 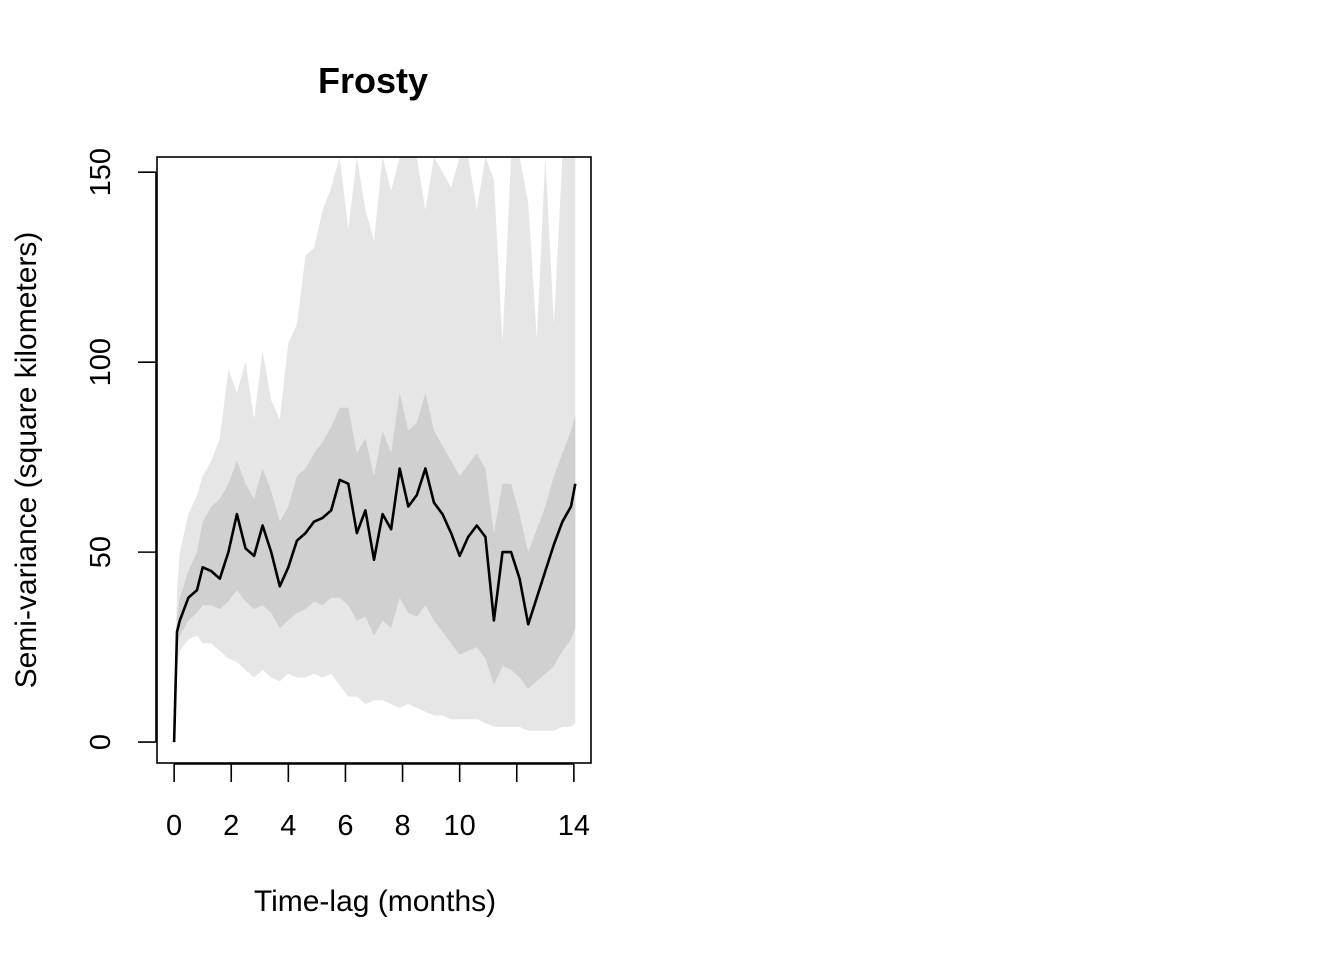 What do you see at coordinates (374, 605) in the screenshot?
I see `semi-variance-line` at bounding box center [374, 605].